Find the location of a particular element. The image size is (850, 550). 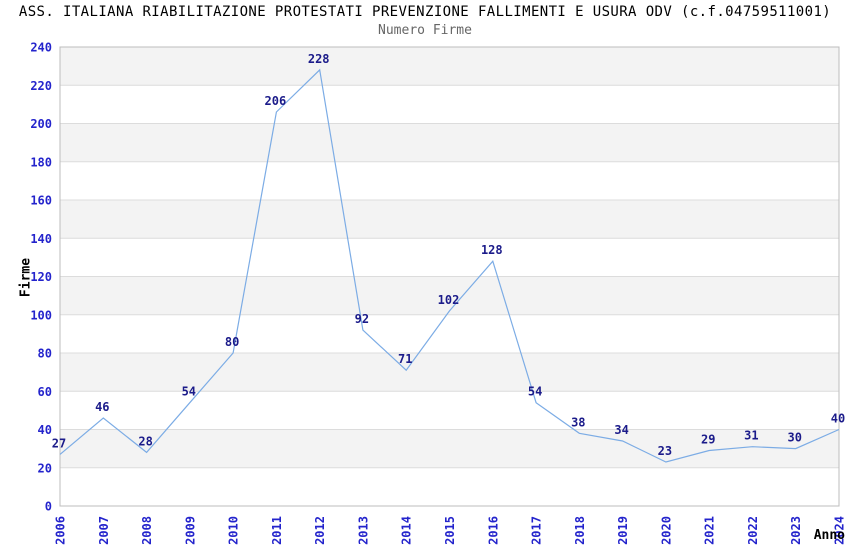

svg-text: 180 is located at coordinates (41, 162).